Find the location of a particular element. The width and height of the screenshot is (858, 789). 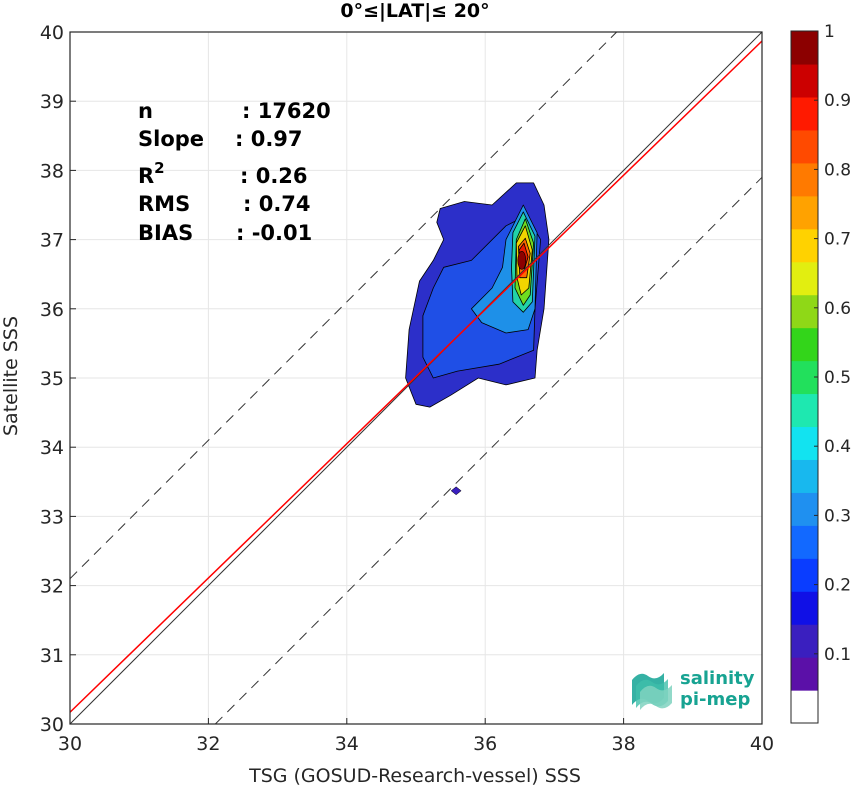

x-tick-label: 38 is located at coordinates (624, 744).